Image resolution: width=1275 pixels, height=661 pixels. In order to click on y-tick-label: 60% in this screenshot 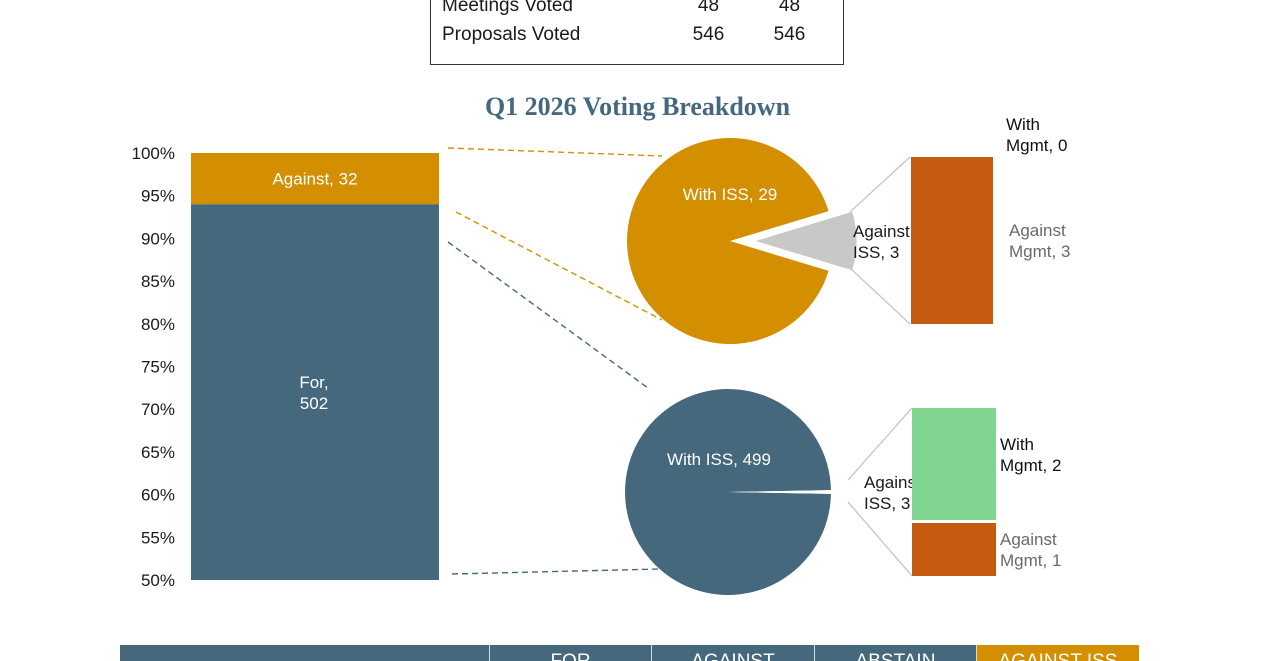, I will do `click(158, 495)`.